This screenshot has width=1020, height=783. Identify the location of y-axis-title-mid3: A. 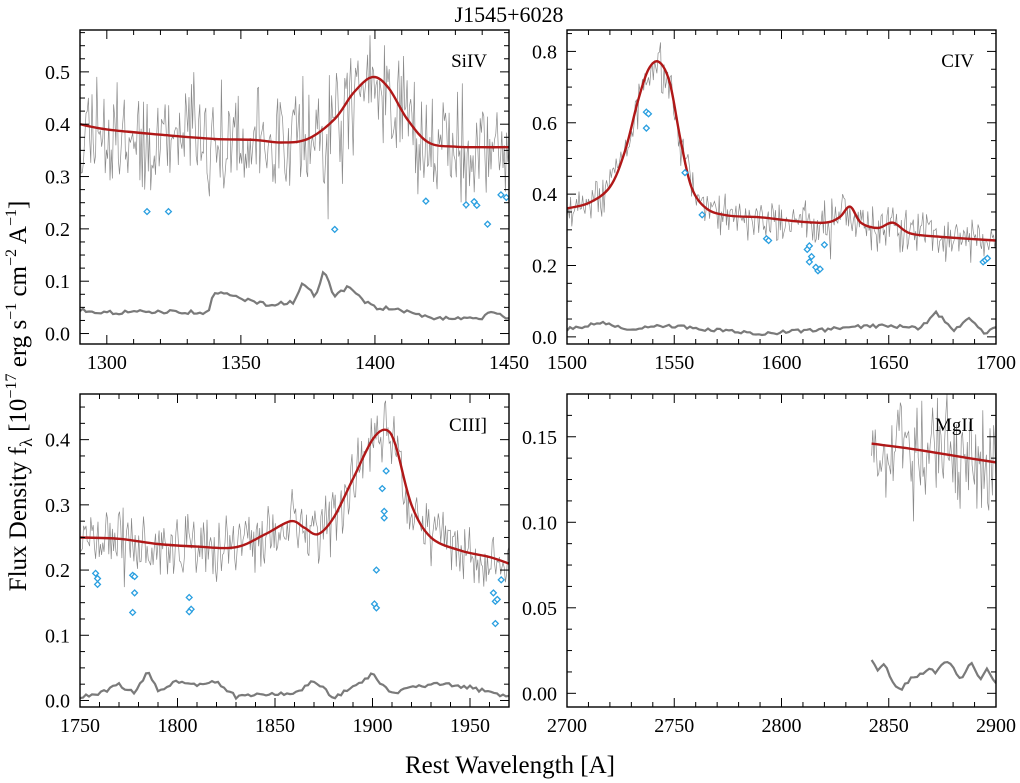
(18, 237).